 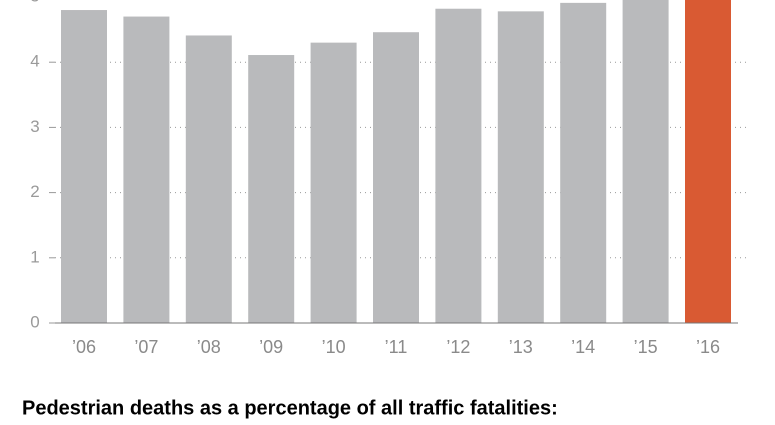 I want to click on y-tick-label: 2, so click(x=34, y=191).